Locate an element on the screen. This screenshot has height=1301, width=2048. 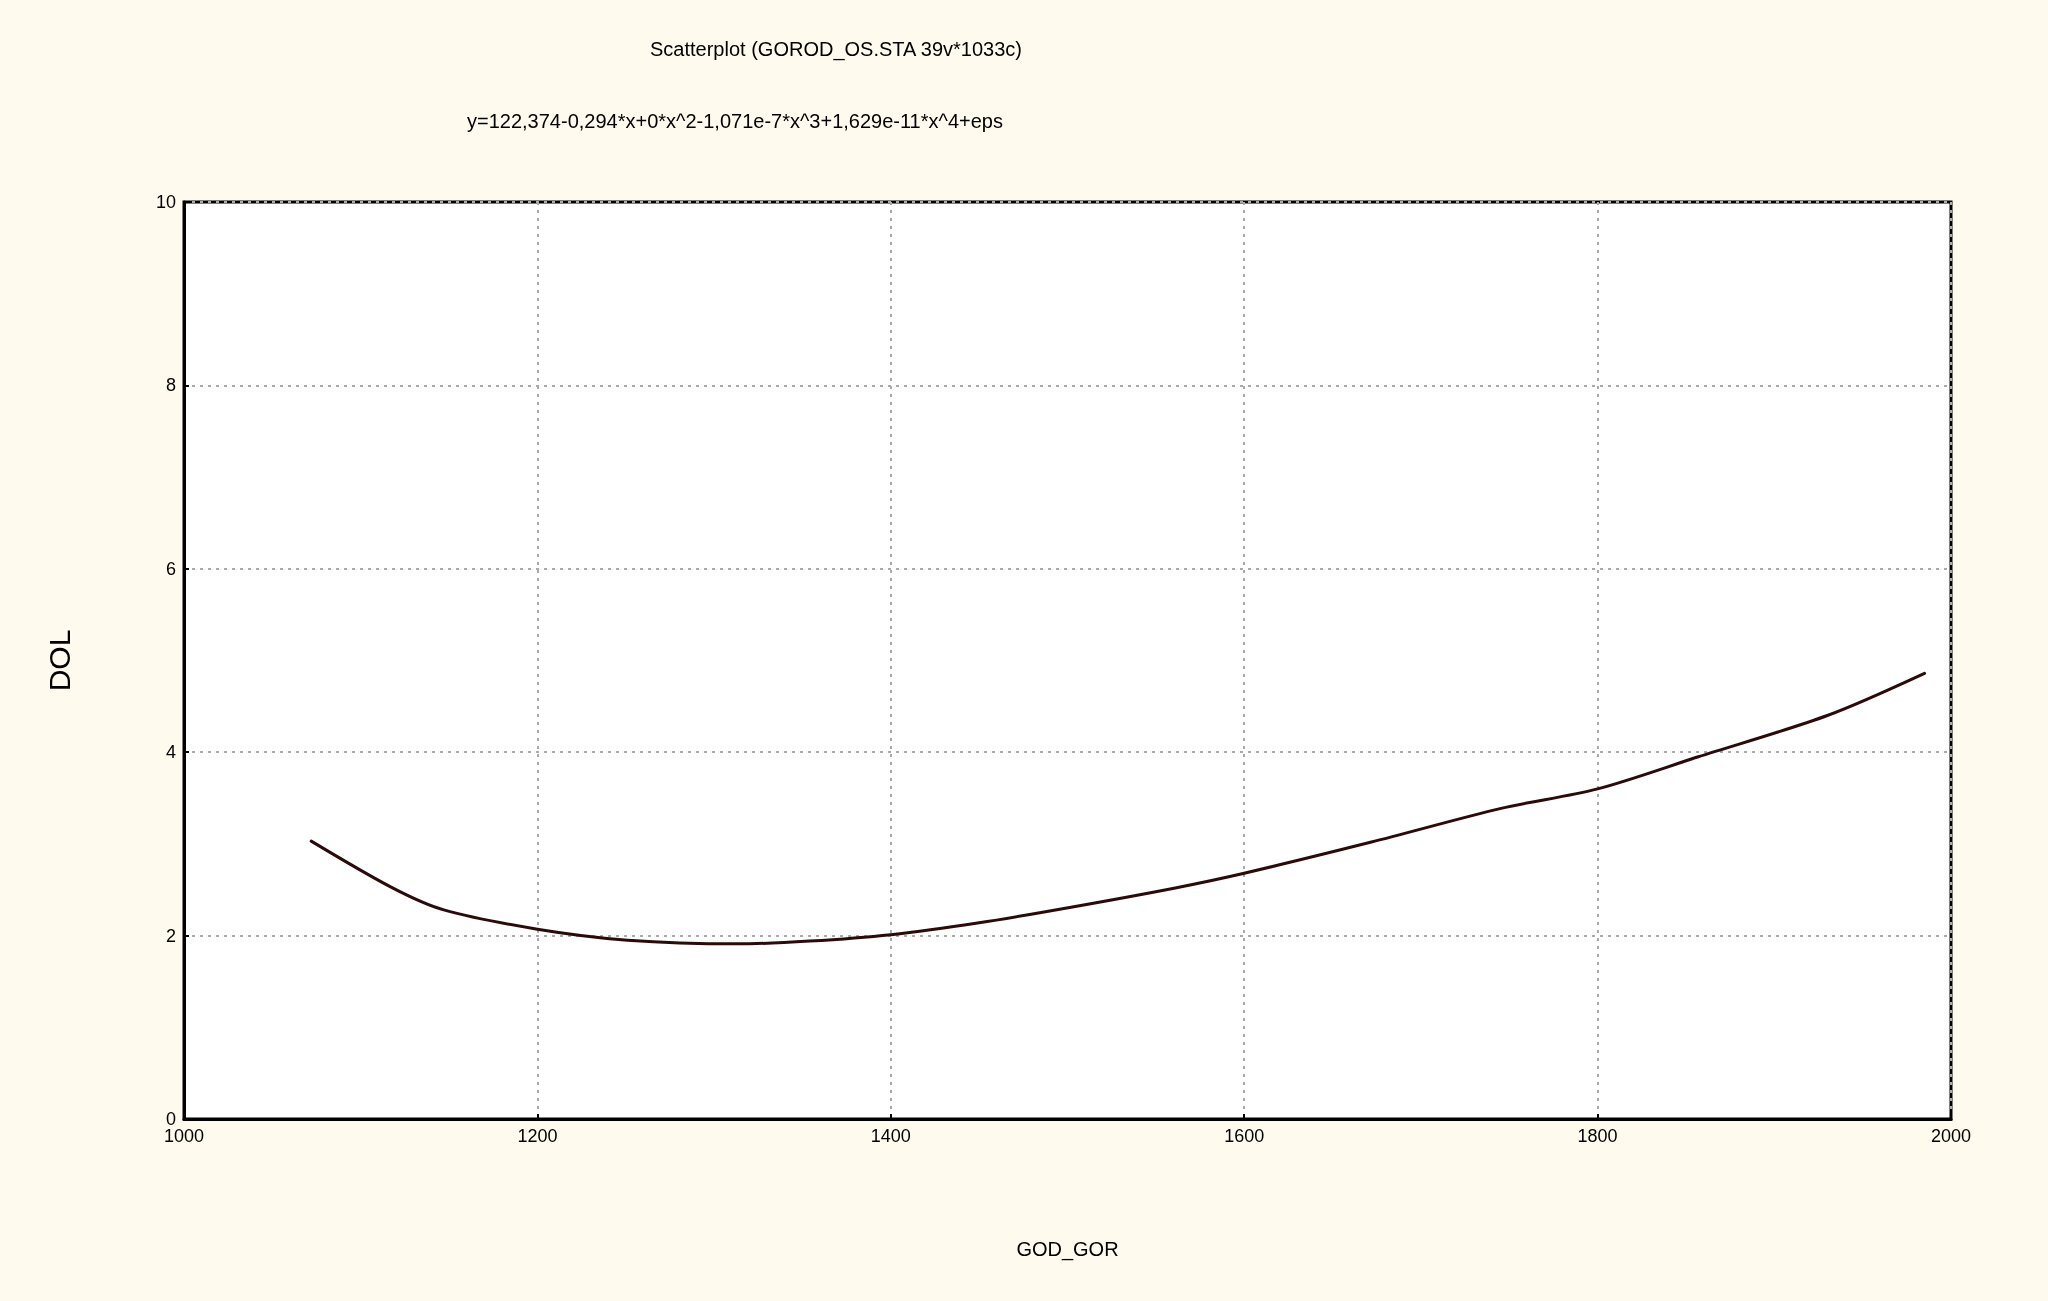
y-tick-label: 6 is located at coordinates (170, 568).